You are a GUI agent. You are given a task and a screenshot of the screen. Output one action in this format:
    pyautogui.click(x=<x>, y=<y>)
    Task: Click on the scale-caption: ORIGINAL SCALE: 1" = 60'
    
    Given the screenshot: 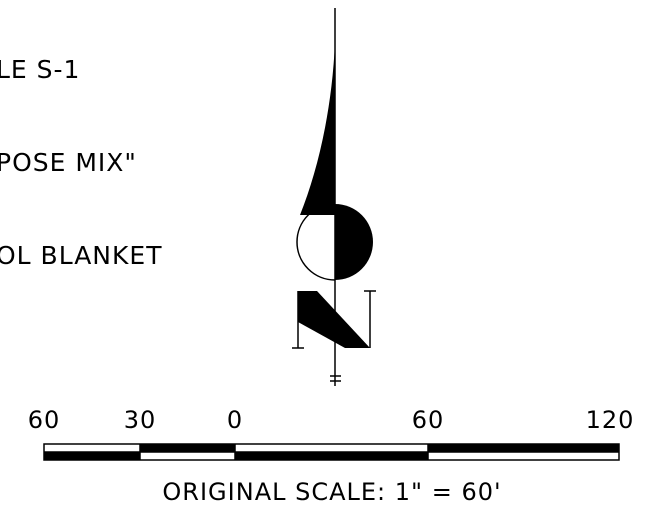 What is the action you would take?
    pyautogui.click(x=332, y=492)
    